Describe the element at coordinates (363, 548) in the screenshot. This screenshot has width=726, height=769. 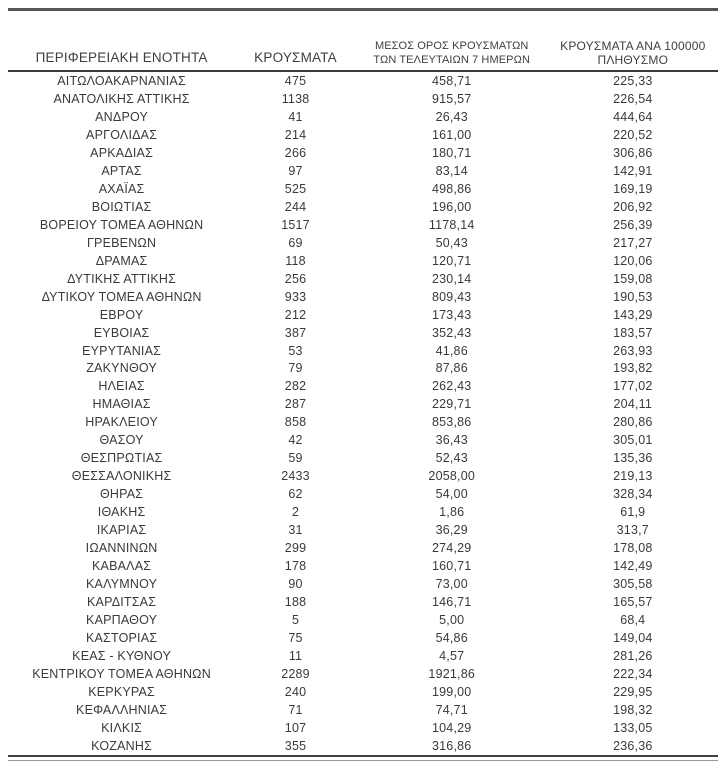
I see `table-row: ΙΩΑΝΝΙΝΩΝ 299 274,29 178,08` at that location.